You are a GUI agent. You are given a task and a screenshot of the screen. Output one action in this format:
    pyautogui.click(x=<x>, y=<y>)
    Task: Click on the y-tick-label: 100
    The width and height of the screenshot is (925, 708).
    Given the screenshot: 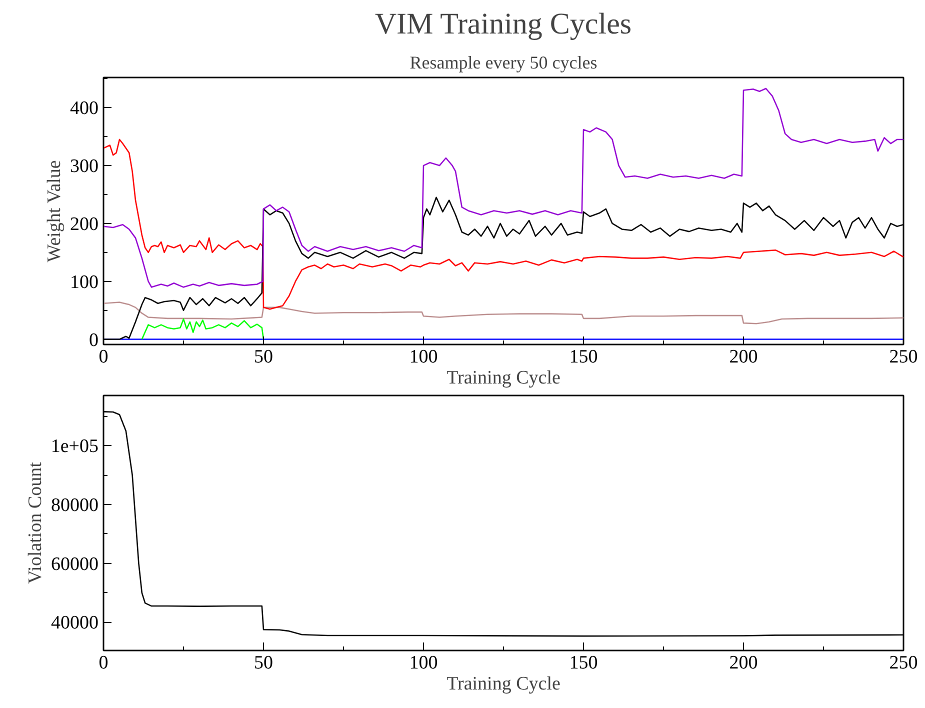 What is the action you would take?
    pyautogui.click(x=84, y=282)
    